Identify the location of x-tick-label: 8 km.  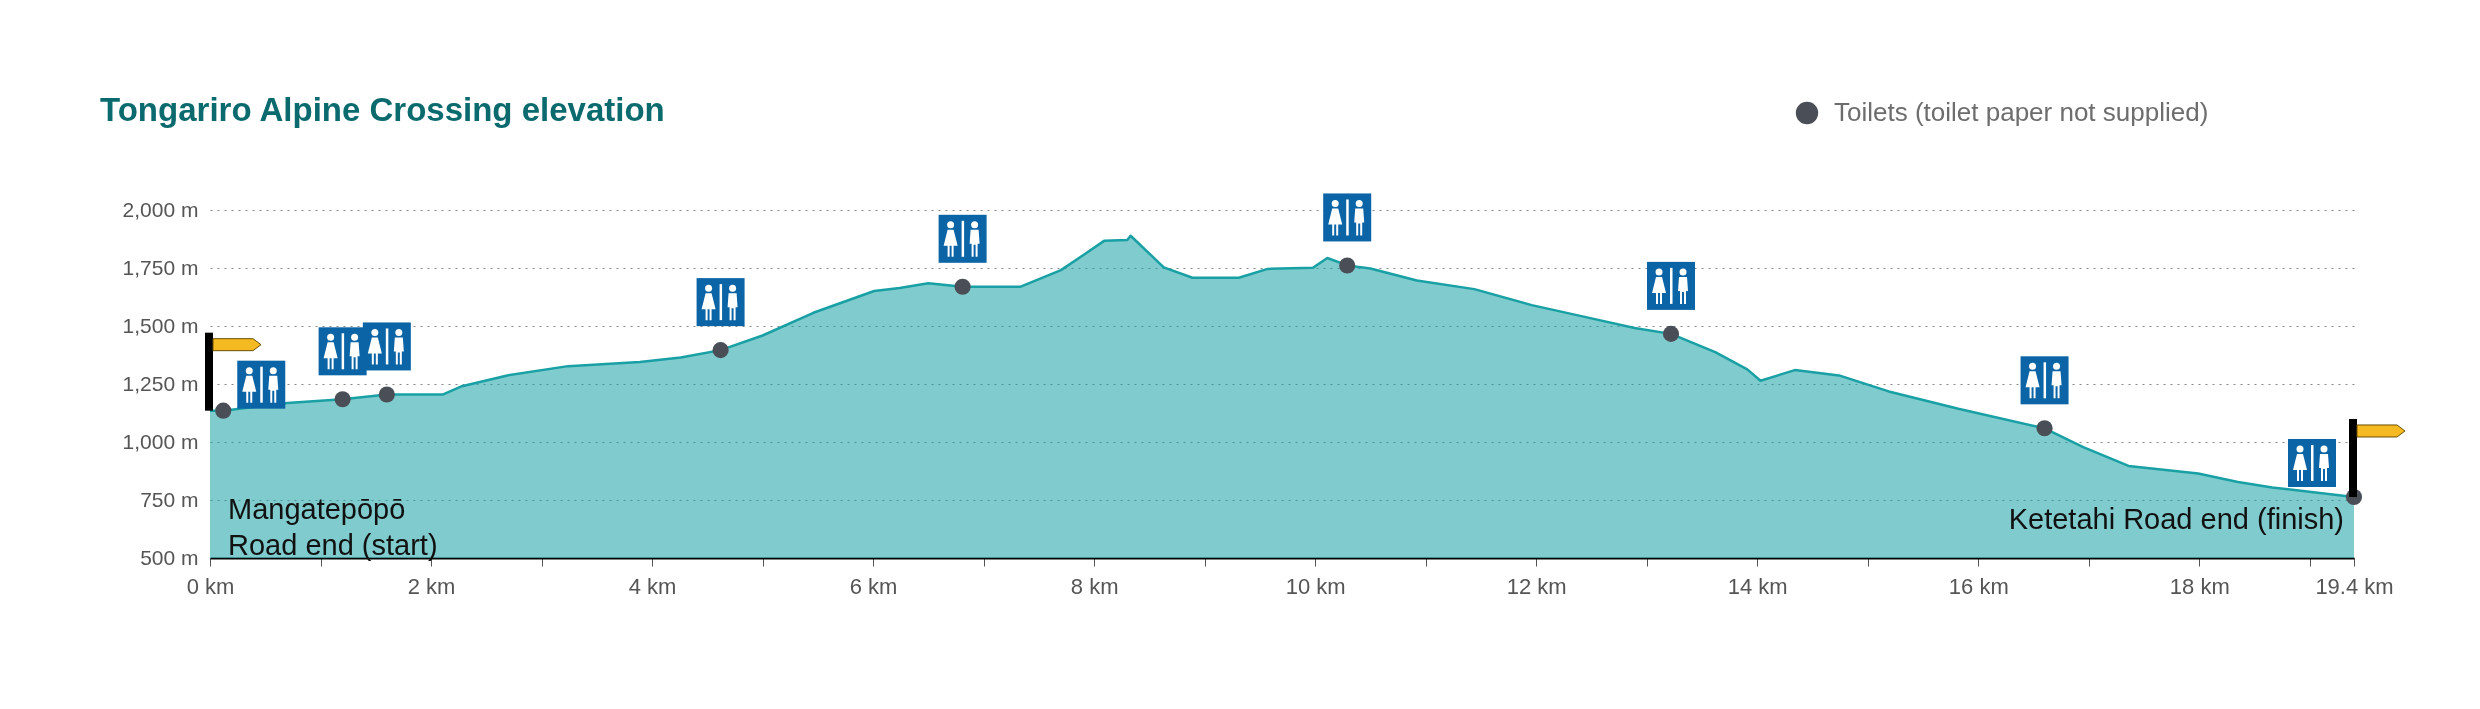
(1094, 586).